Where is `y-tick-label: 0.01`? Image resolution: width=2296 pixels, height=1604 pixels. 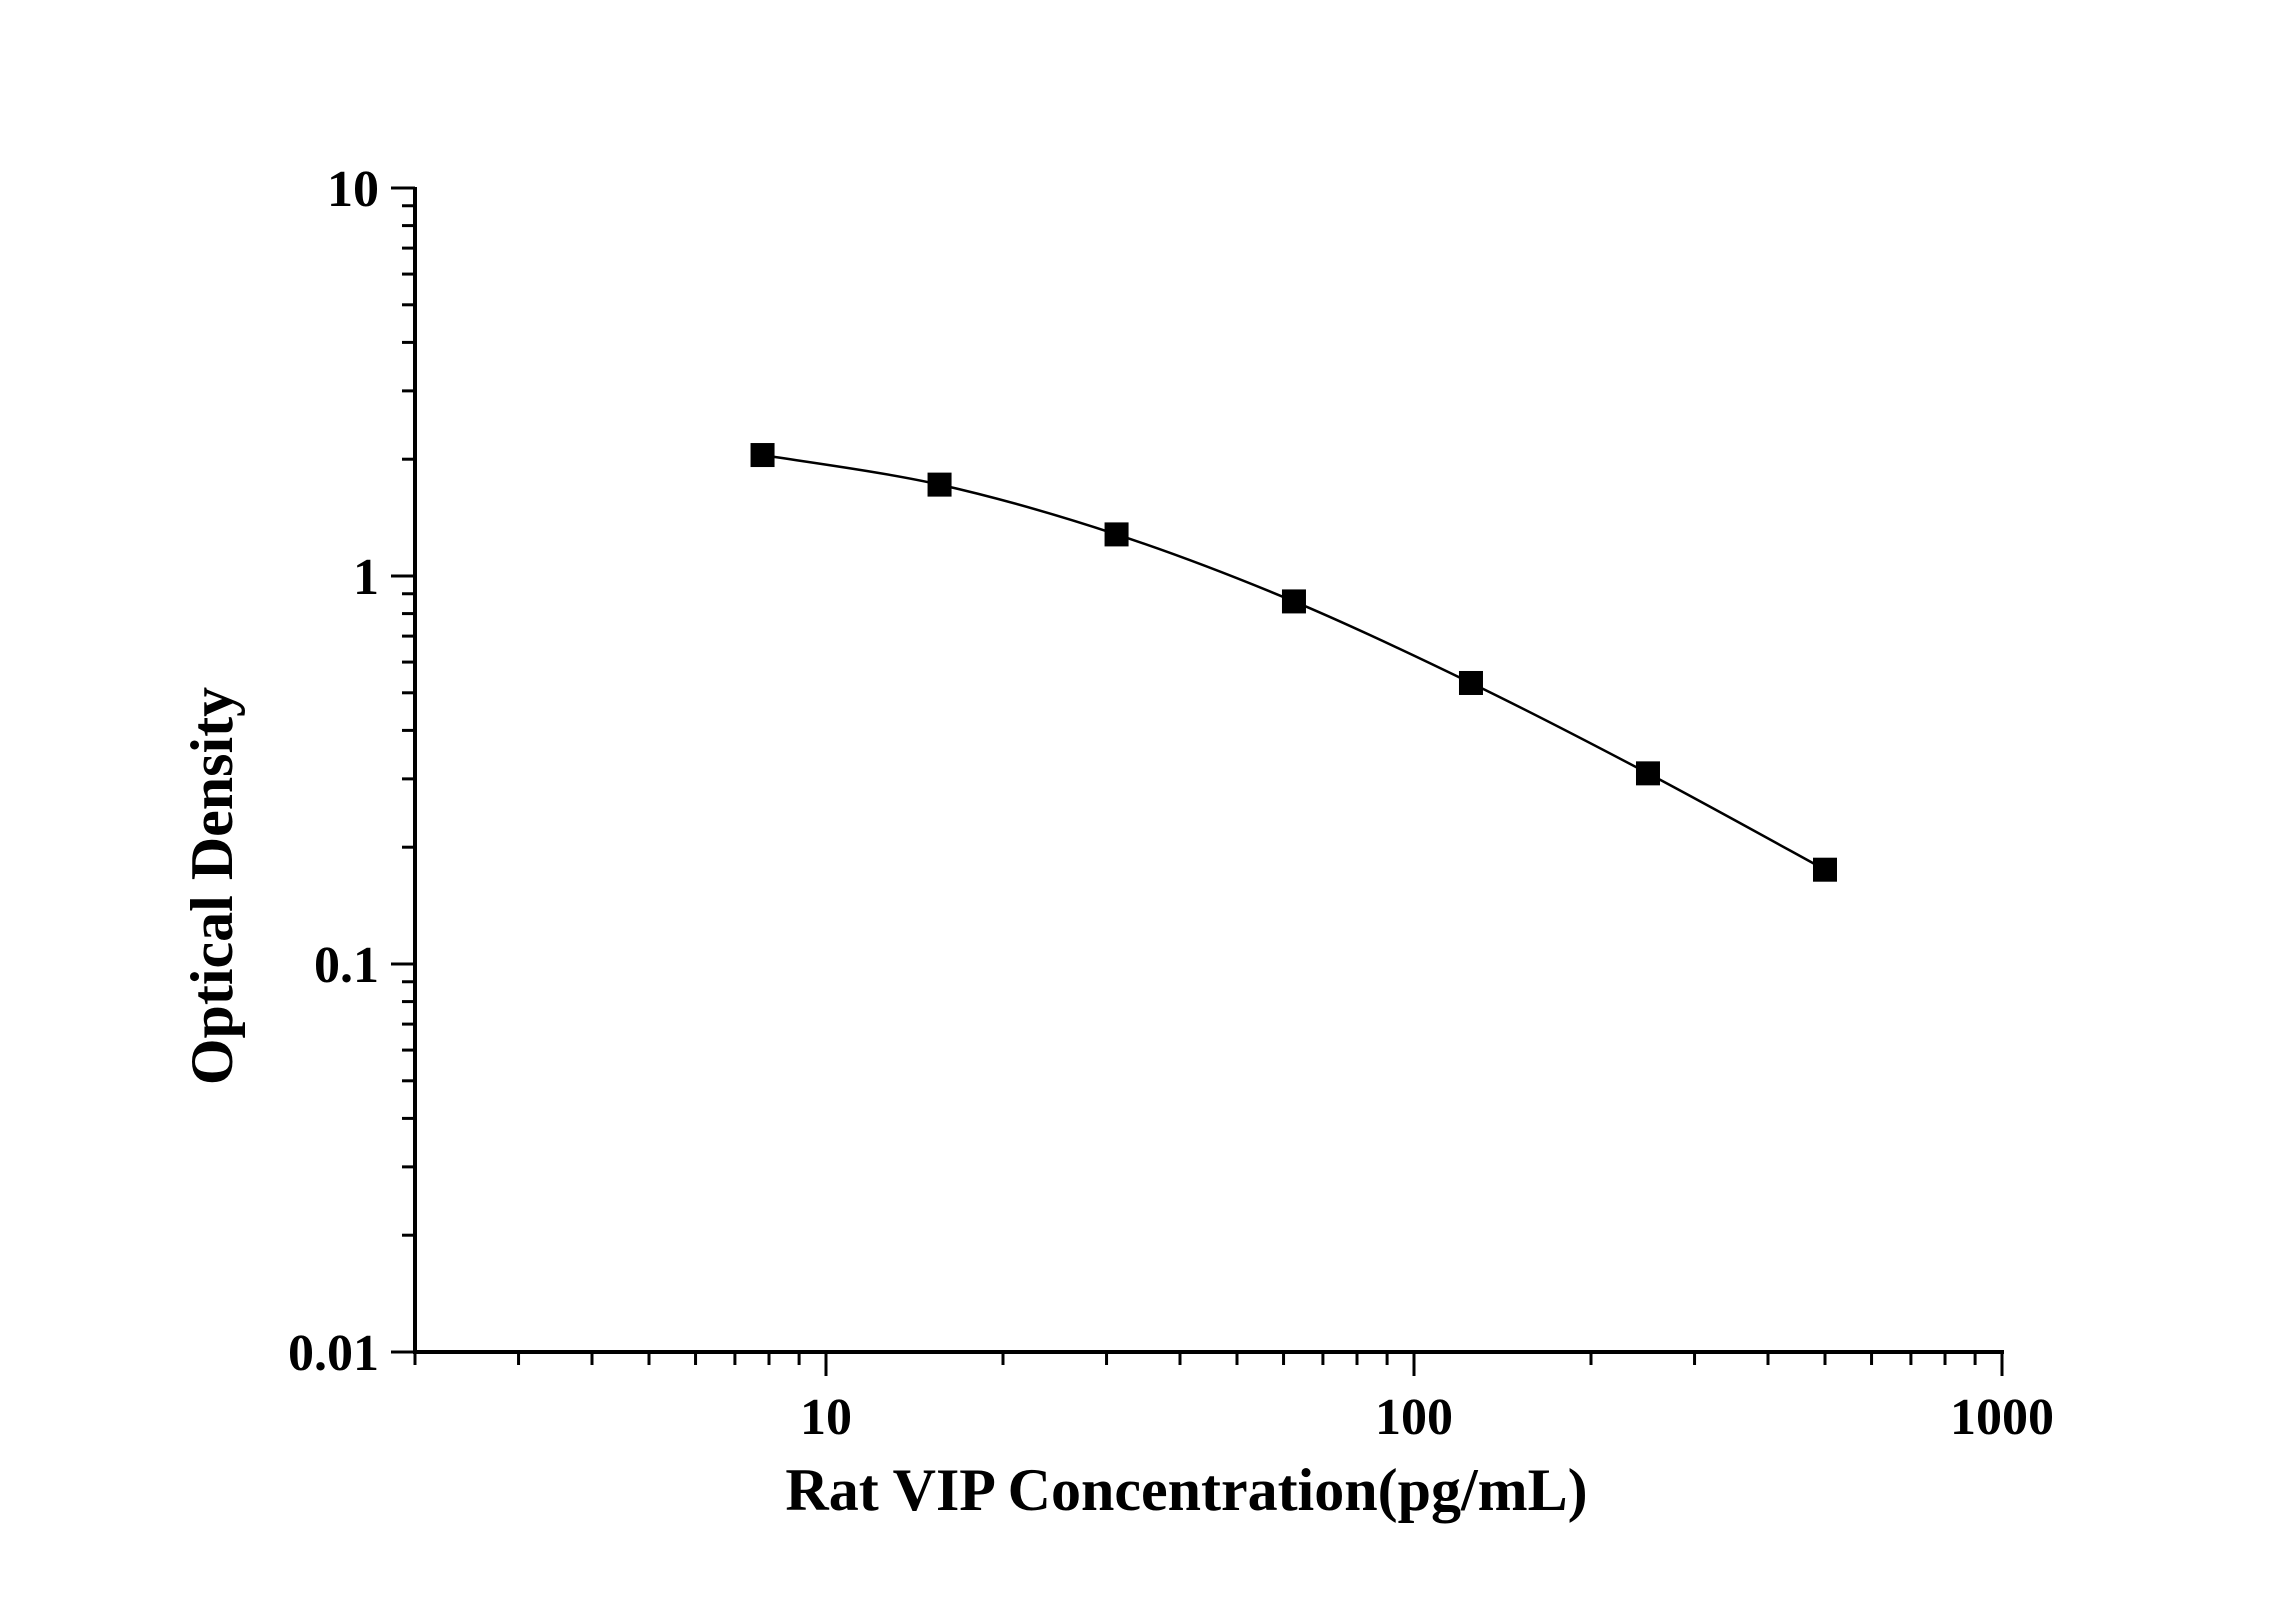
y-tick-label: 0.01 is located at coordinates (333, 1353).